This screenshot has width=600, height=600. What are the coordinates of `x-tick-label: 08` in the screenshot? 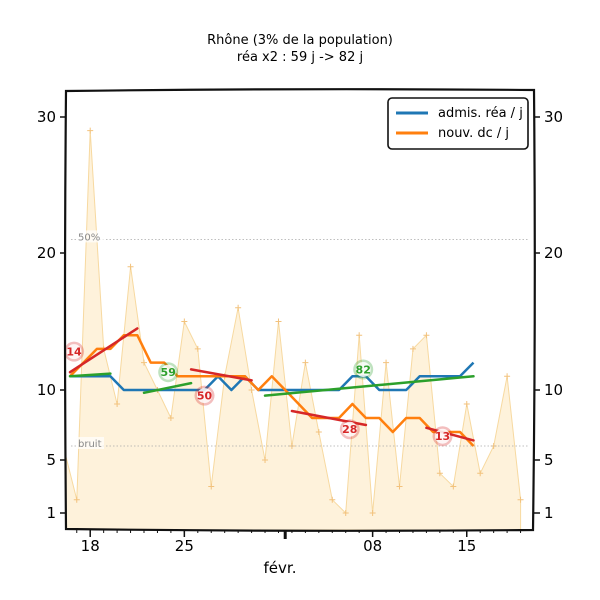 It's located at (372, 546).